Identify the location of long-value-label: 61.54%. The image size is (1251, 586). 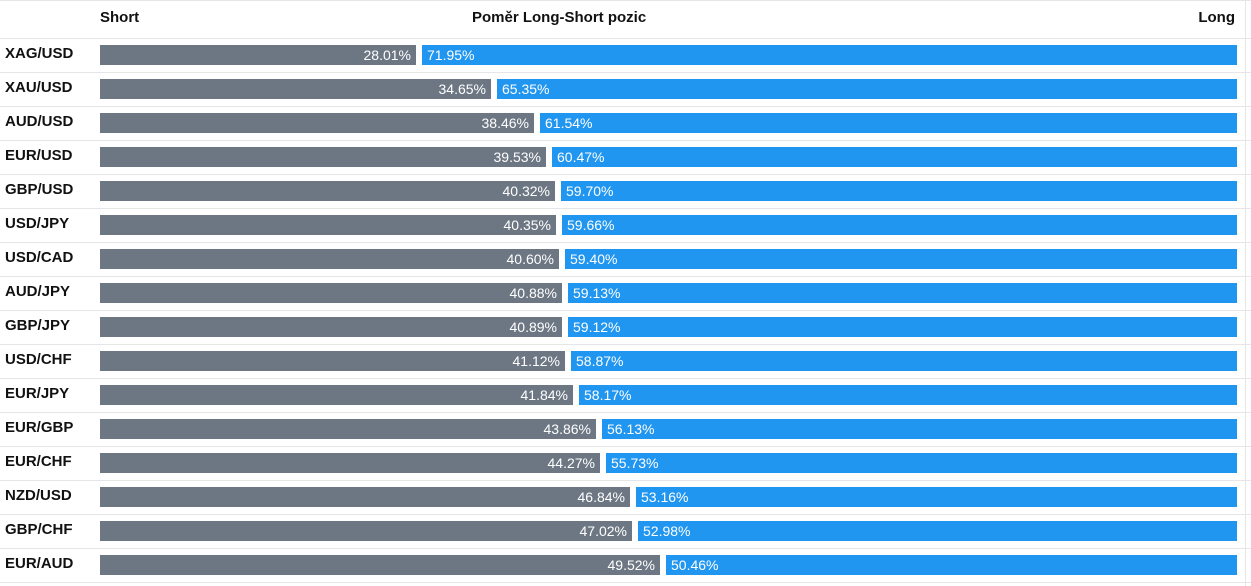
(569, 123).